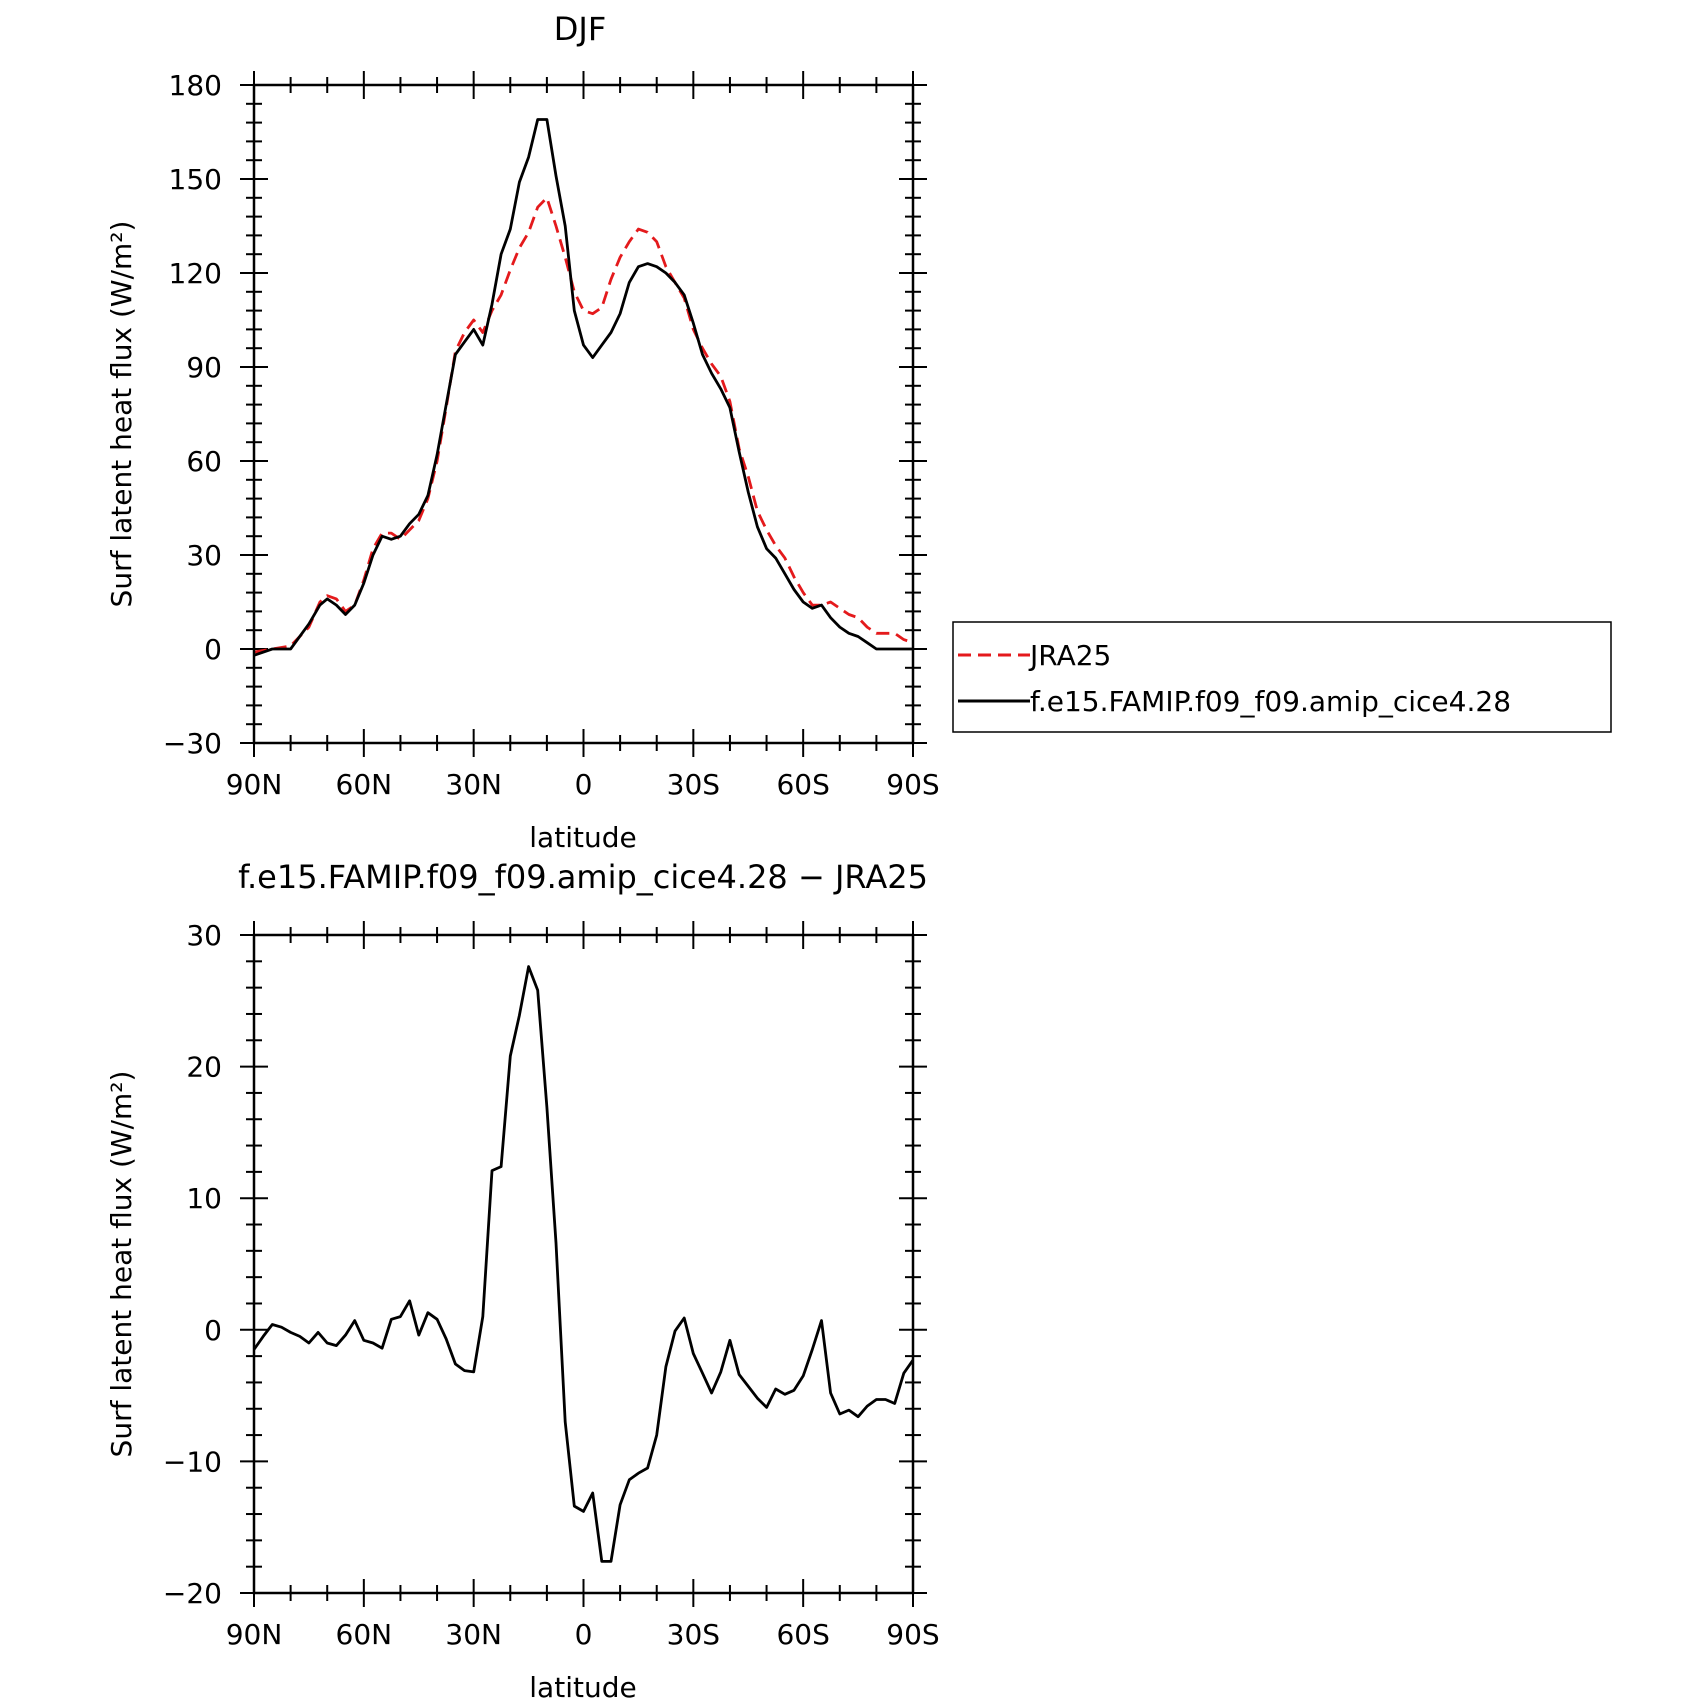 The width and height of the screenshot is (1702, 1702). What do you see at coordinates (584, 784) in the screenshot?
I see `top-x-tick-label: 0` at bounding box center [584, 784].